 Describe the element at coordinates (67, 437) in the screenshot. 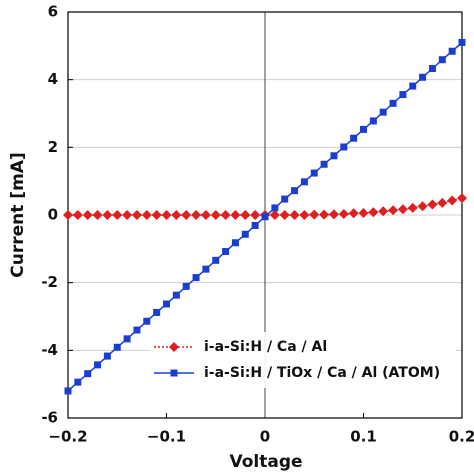

I see `x-tick-label: −0.2` at that location.